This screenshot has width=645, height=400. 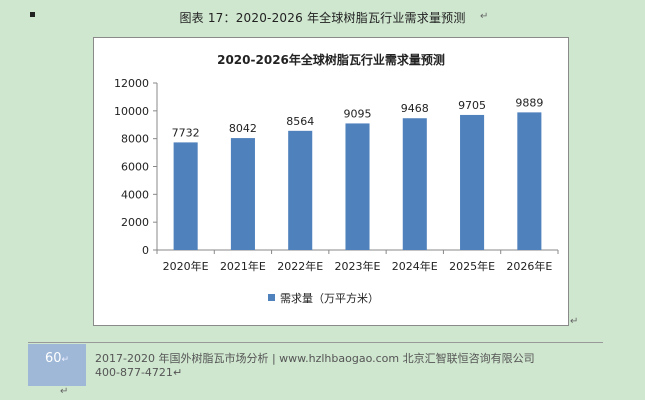 I want to click on figure-caption: 图表 17：2020-2026 年全球树脂瓦行业需求量预测, so click(x=322, y=18).